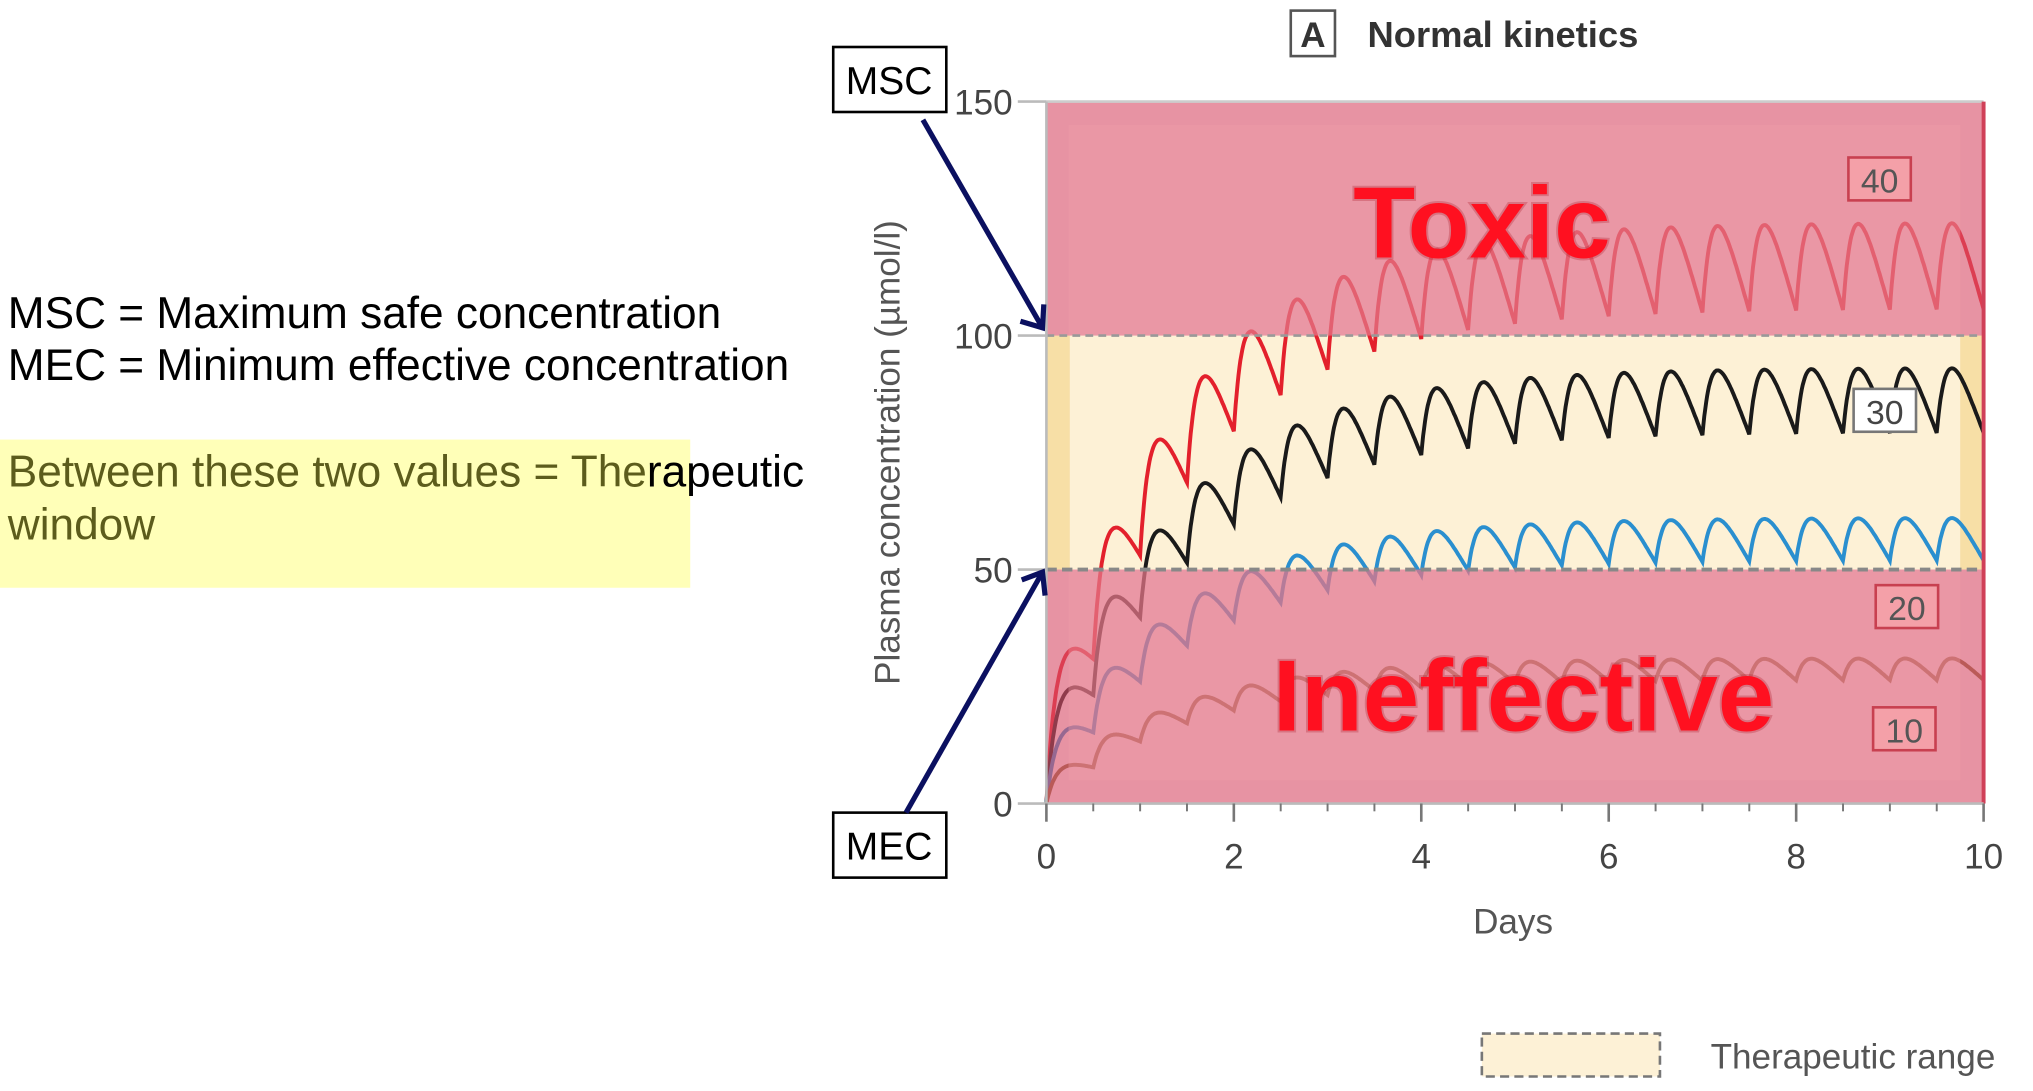 The height and width of the screenshot is (1091, 2033). What do you see at coordinates (1972, 452) in the screenshot?
I see `therapeutic-band-right-edge` at bounding box center [1972, 452].